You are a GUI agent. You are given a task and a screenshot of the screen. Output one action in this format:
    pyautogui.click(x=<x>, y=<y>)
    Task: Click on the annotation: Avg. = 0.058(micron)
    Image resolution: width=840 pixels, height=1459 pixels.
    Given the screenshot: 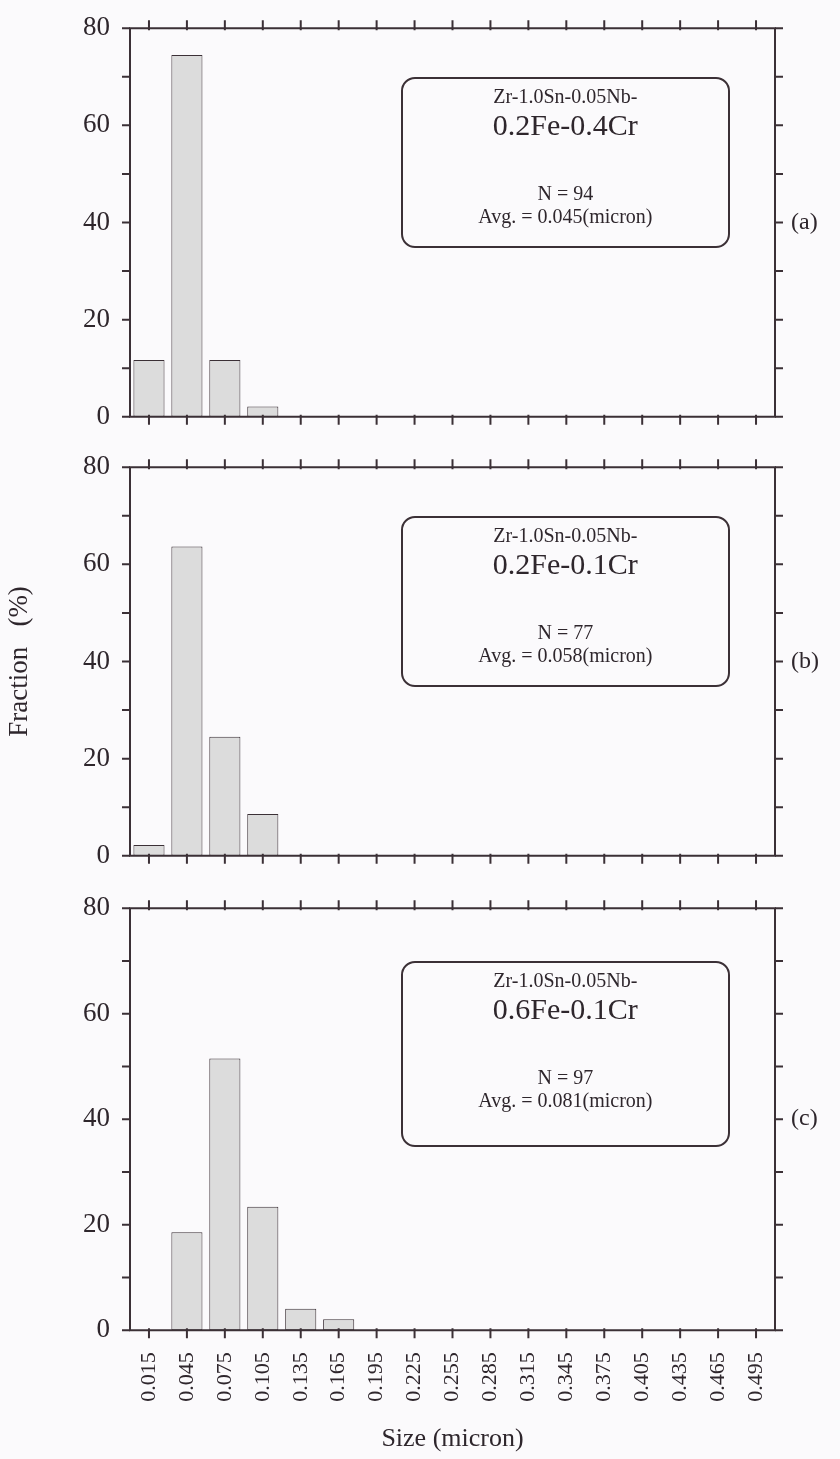 What is the action you would take?
    pyautogui.click(x=565, y=656)
    